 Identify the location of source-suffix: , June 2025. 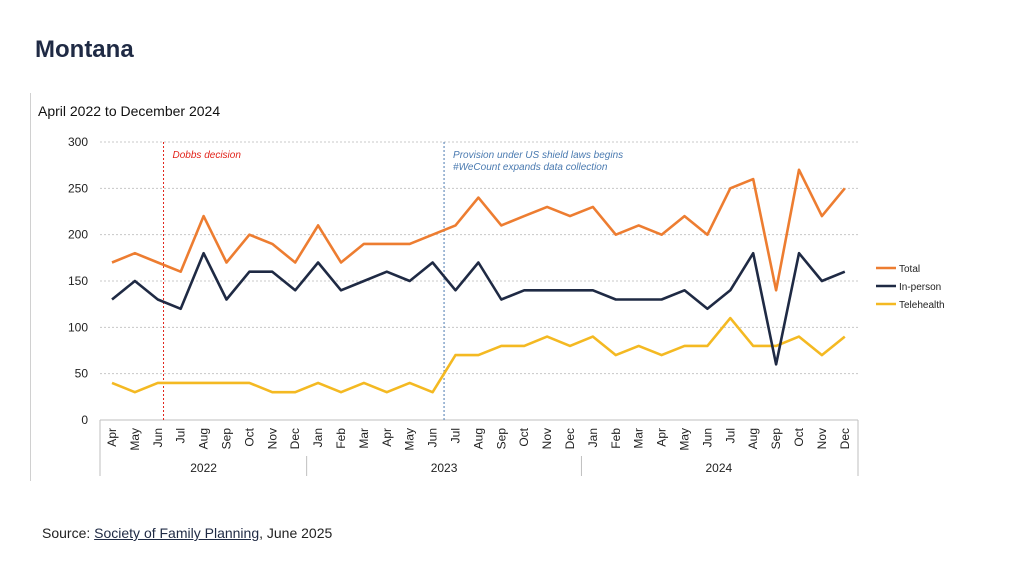
(296, 533).